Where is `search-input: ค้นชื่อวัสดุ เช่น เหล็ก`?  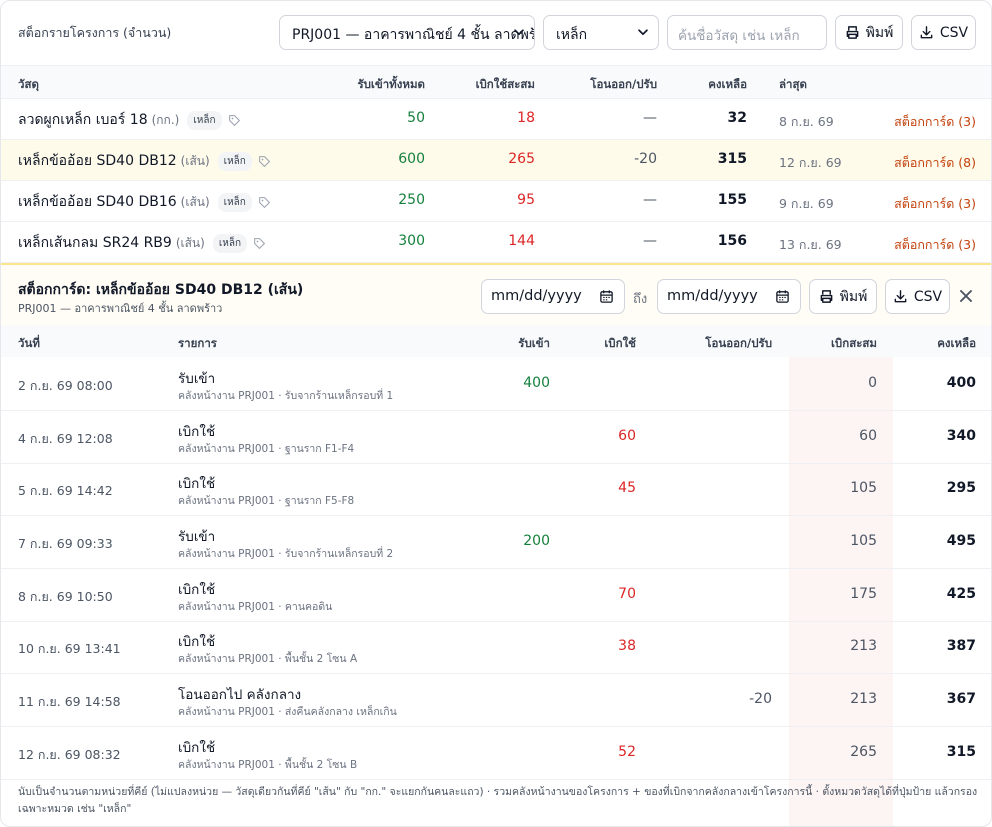
search-input: ค้นชื่อวัสดุ เช่น เหล็ก is located at coordinates (747, 32).